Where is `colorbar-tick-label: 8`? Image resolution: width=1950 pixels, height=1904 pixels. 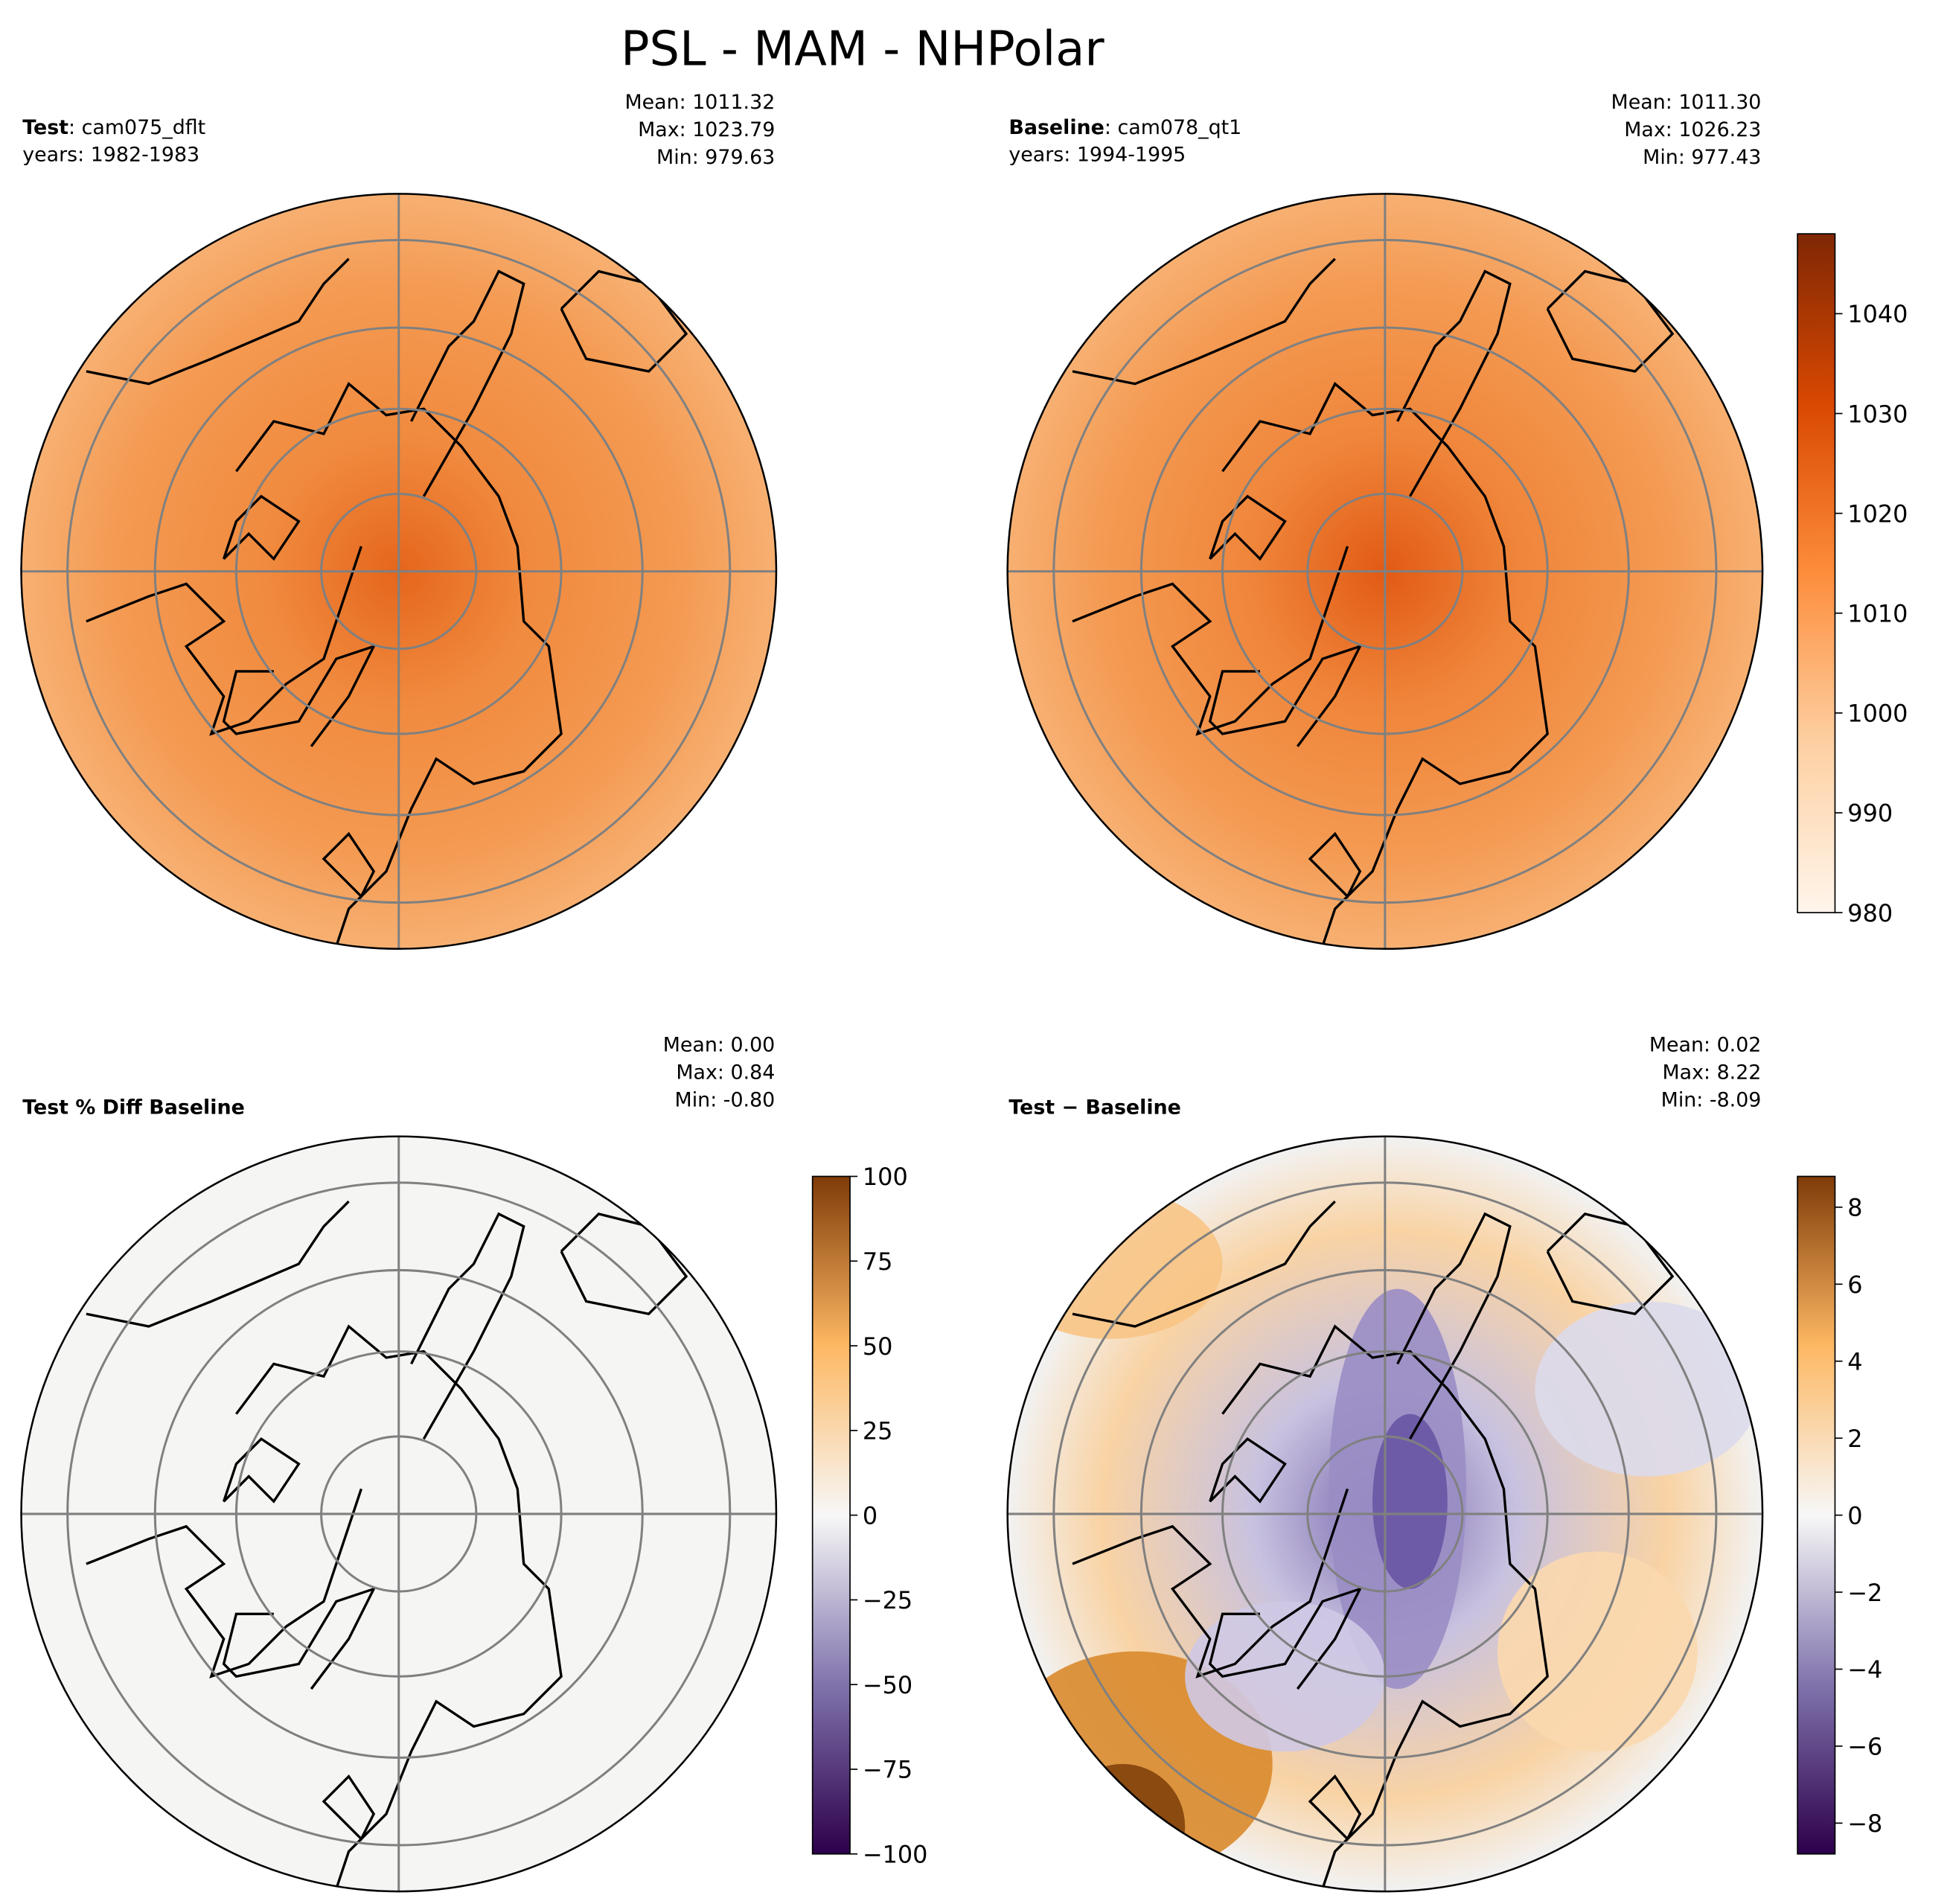
colorbar-tick-label: 8 is located at coordinates (1854, 1208).